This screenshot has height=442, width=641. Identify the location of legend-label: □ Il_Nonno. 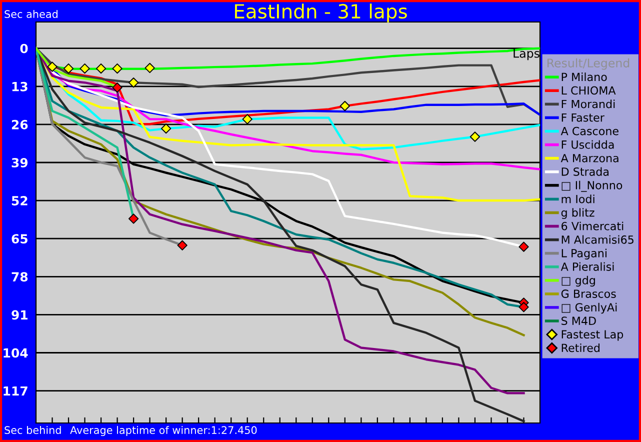
(592, 186).